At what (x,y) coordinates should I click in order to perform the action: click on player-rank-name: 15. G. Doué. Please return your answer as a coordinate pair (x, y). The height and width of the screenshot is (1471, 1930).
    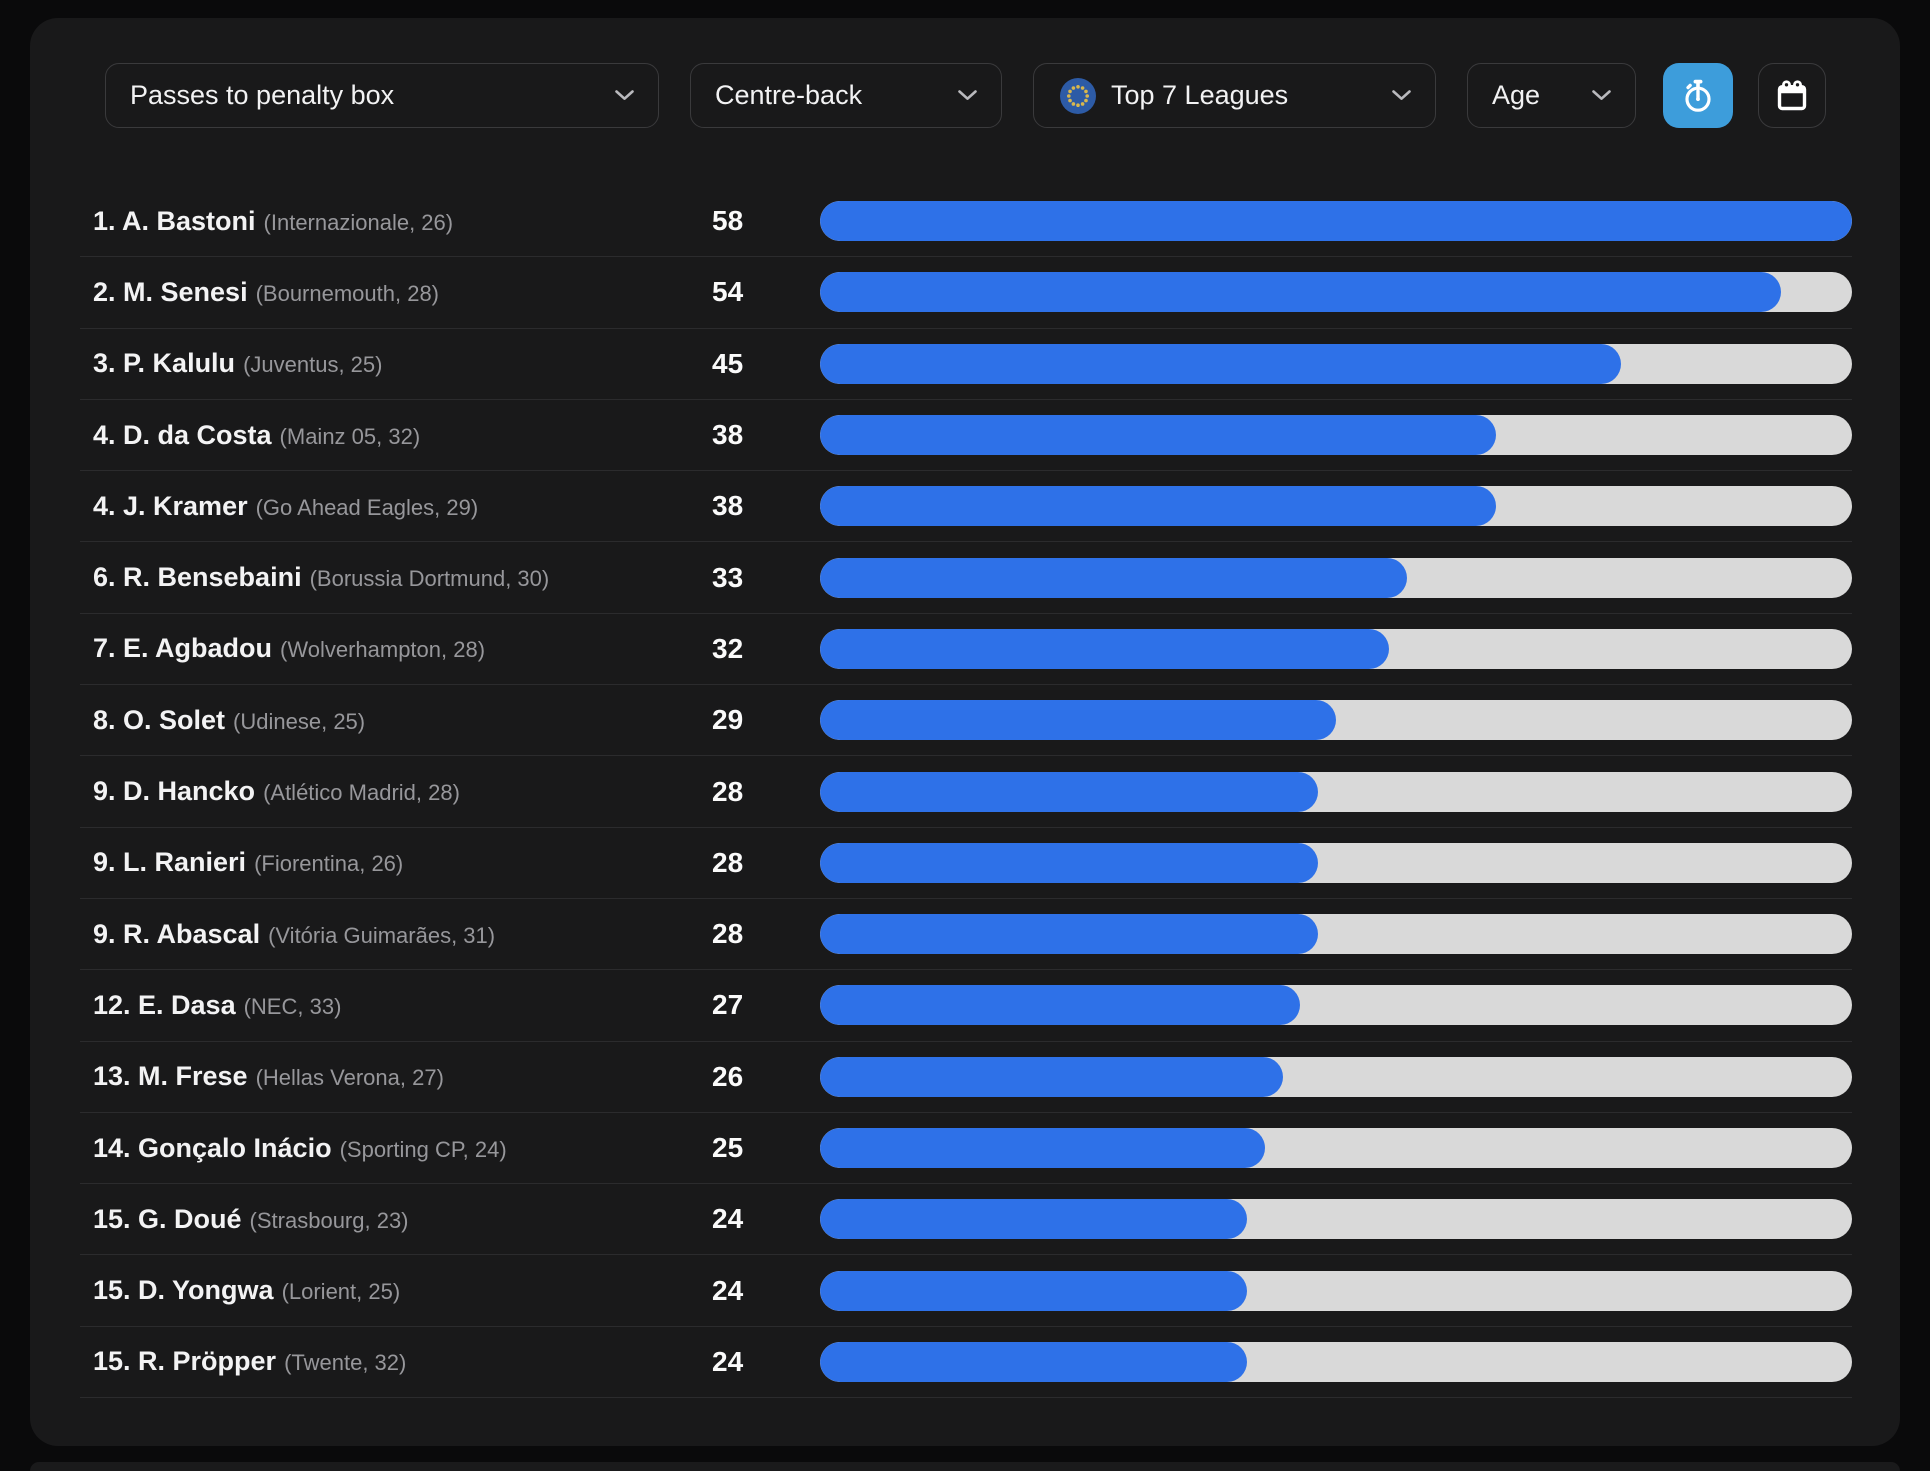
    Looking at the image, I should click on (167, 1218).